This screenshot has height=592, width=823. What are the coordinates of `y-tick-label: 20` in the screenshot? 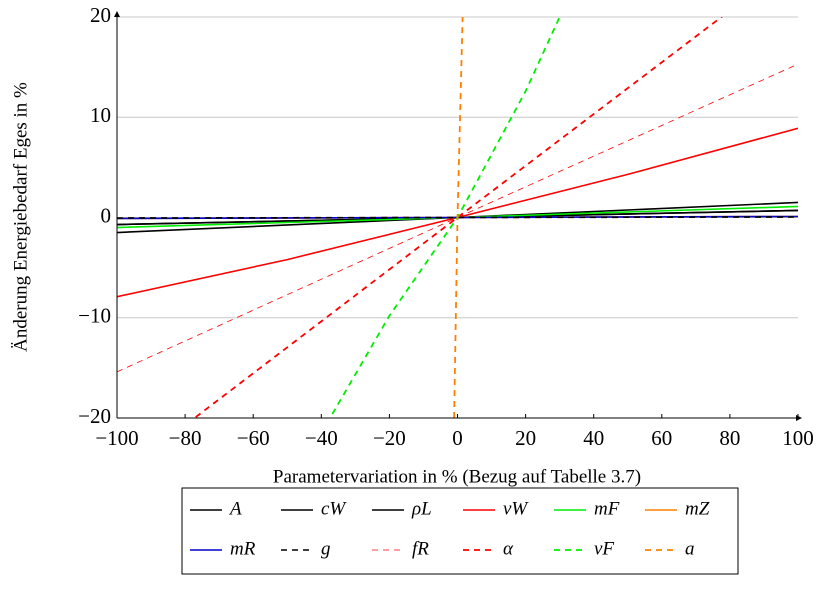 It's located at (100, 15).